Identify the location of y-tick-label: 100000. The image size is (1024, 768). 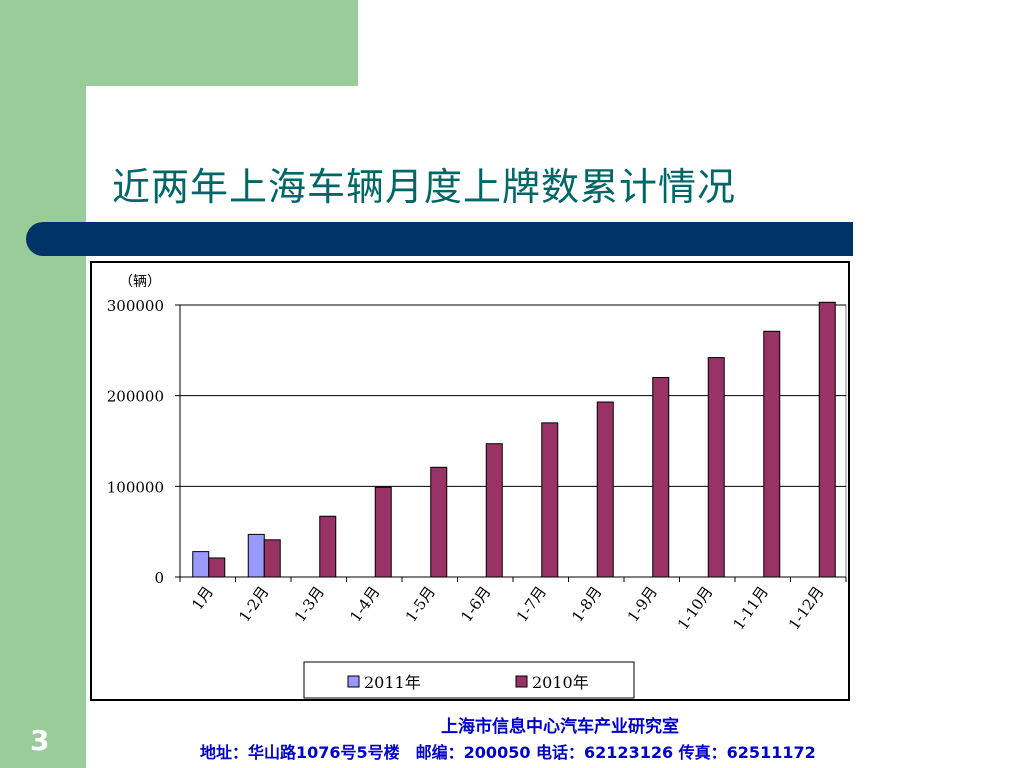
(135, 487).